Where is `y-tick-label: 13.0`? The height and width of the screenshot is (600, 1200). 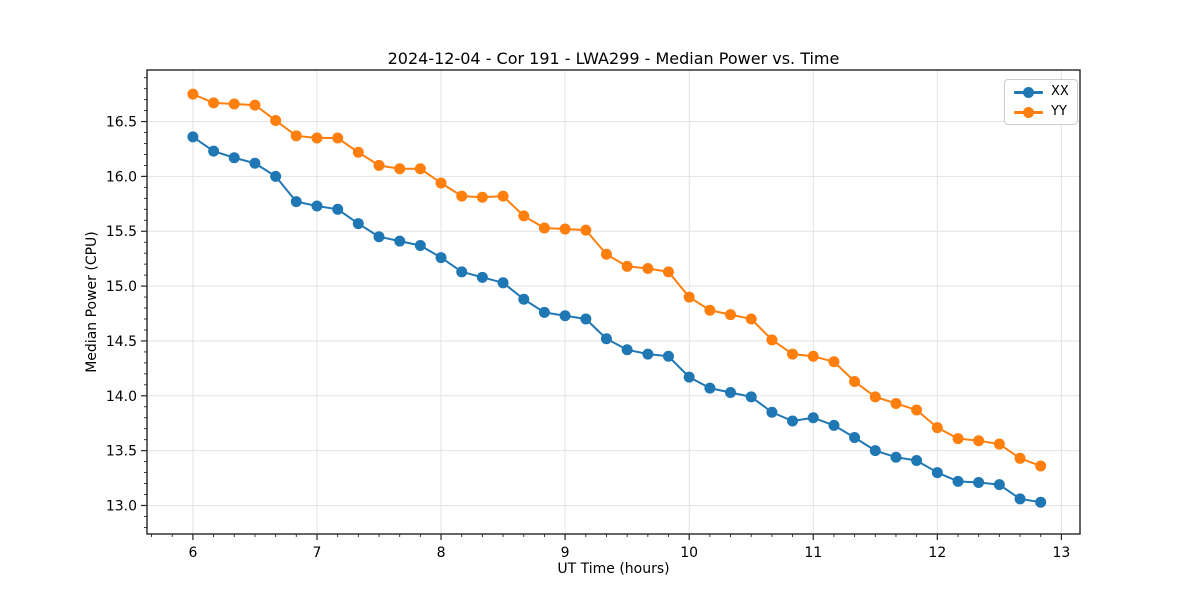 y-tick-label: 13.0 is located at coordinates (121, 506).